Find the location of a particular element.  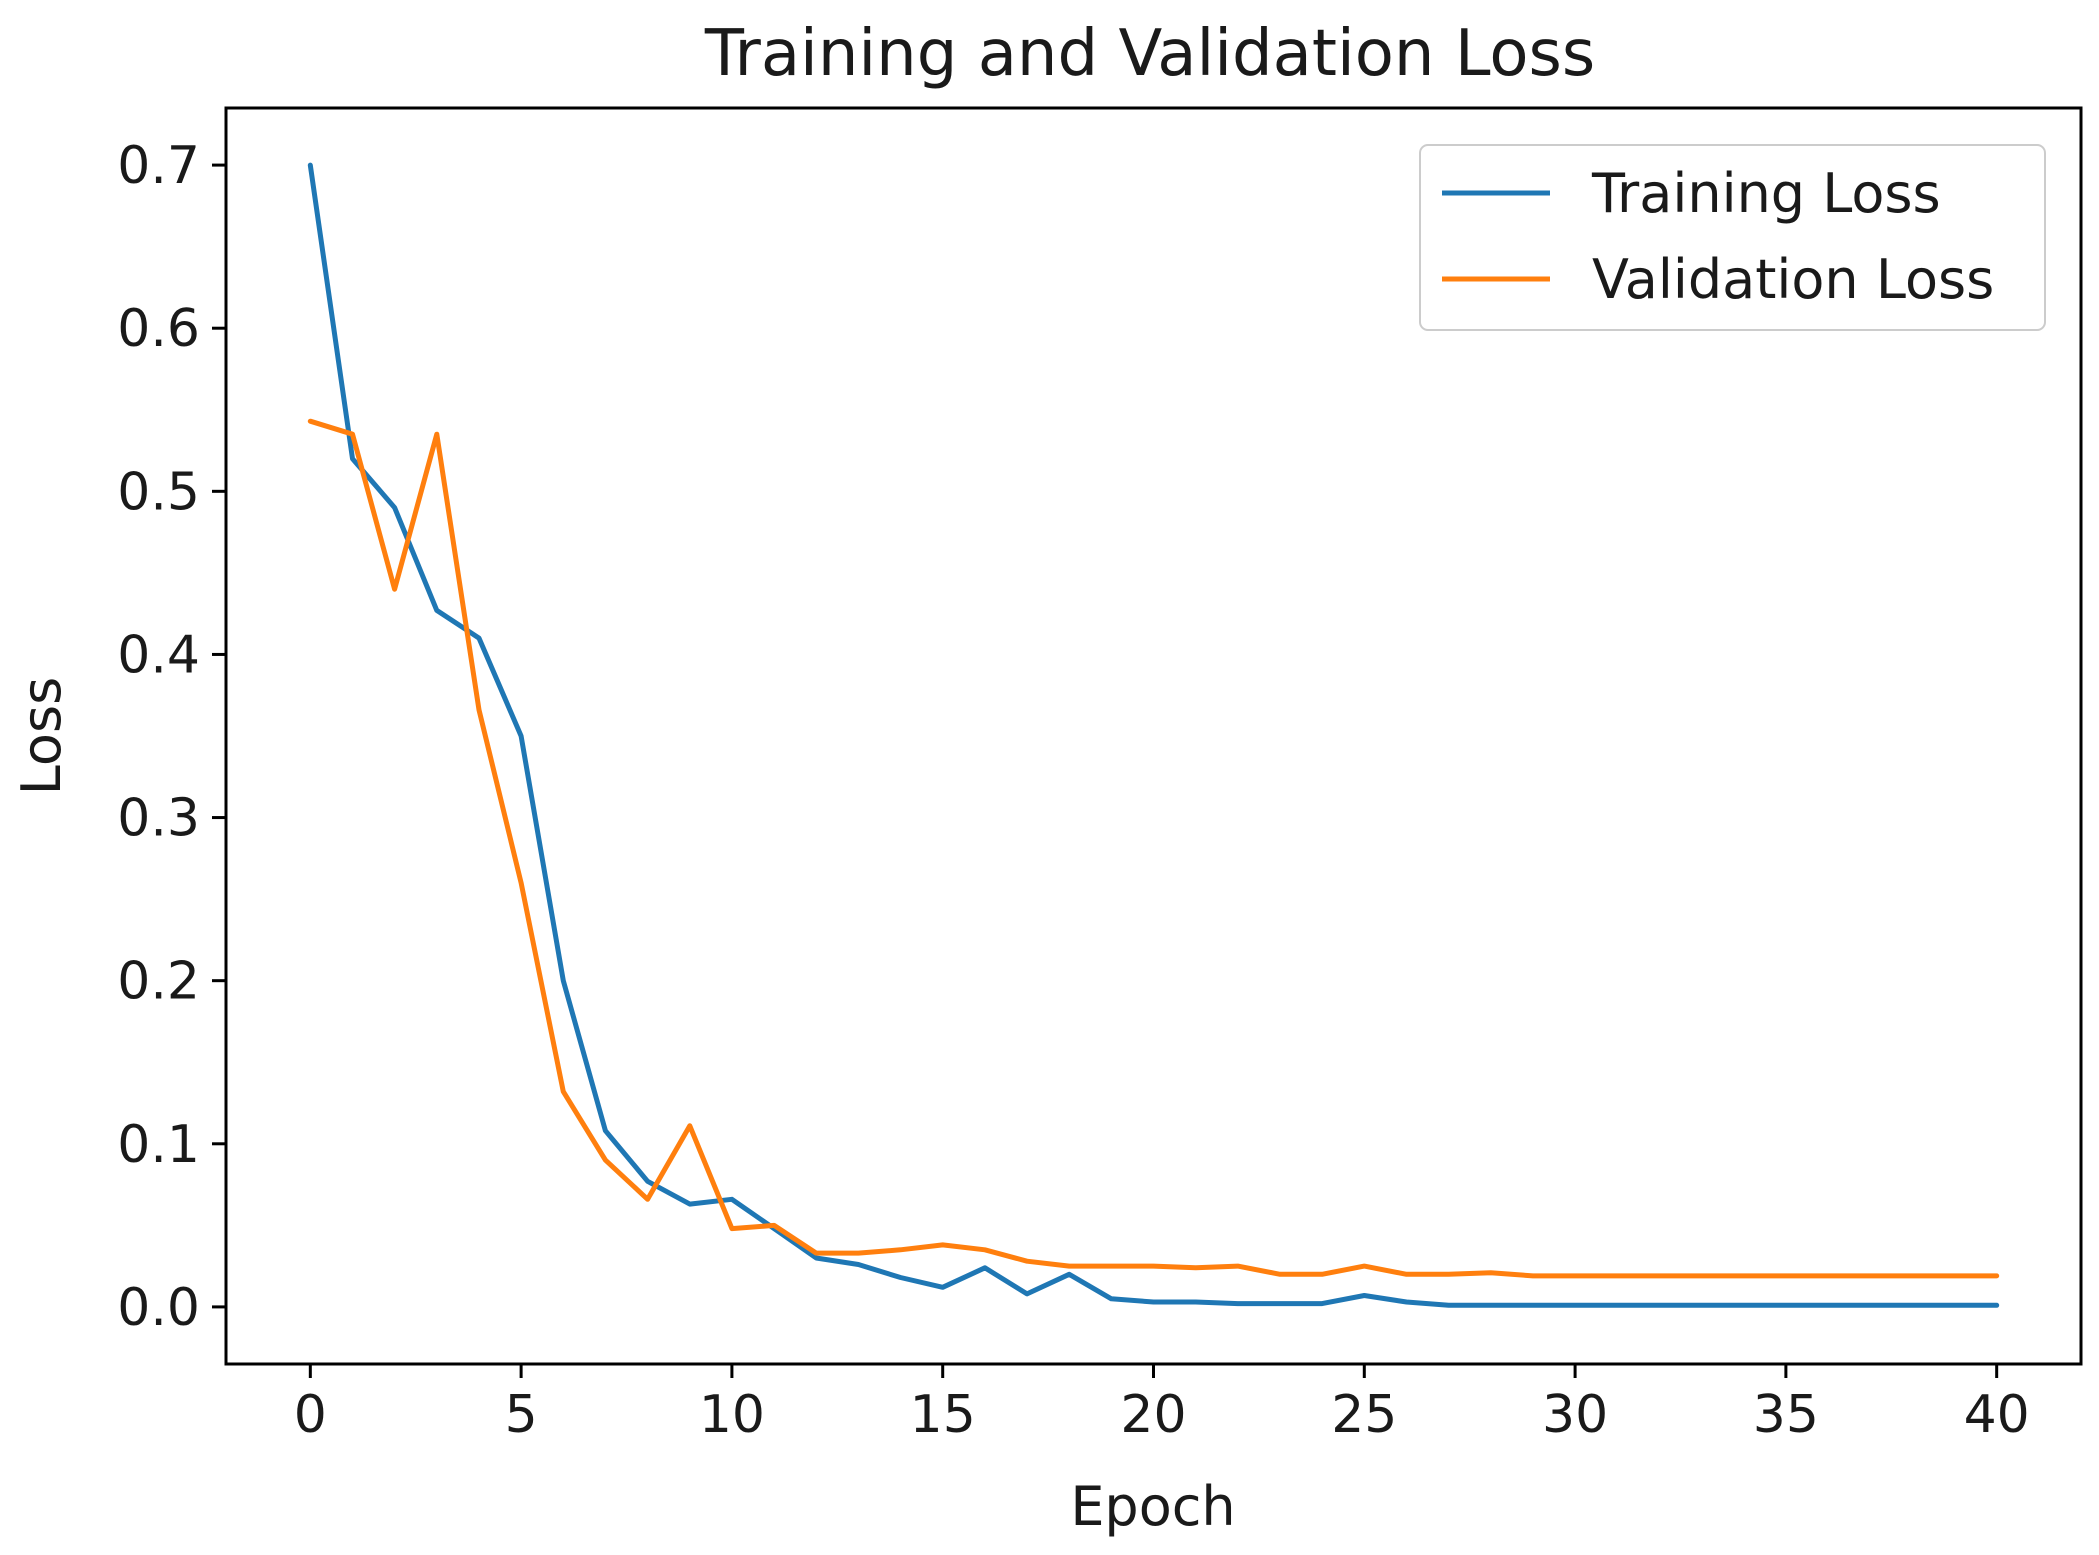

y-tick-label: 0.1 is located at coordinates (158, 1145).